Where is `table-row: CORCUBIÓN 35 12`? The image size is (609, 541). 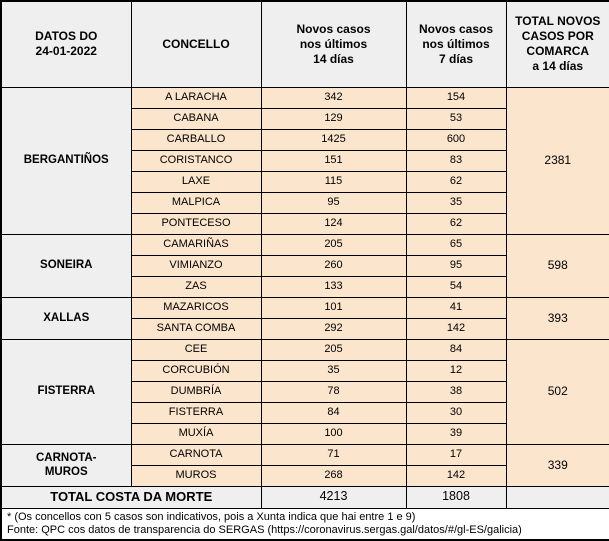 table-row: CORCUBIÓN 35 12 is located at coordinates (305, 370).